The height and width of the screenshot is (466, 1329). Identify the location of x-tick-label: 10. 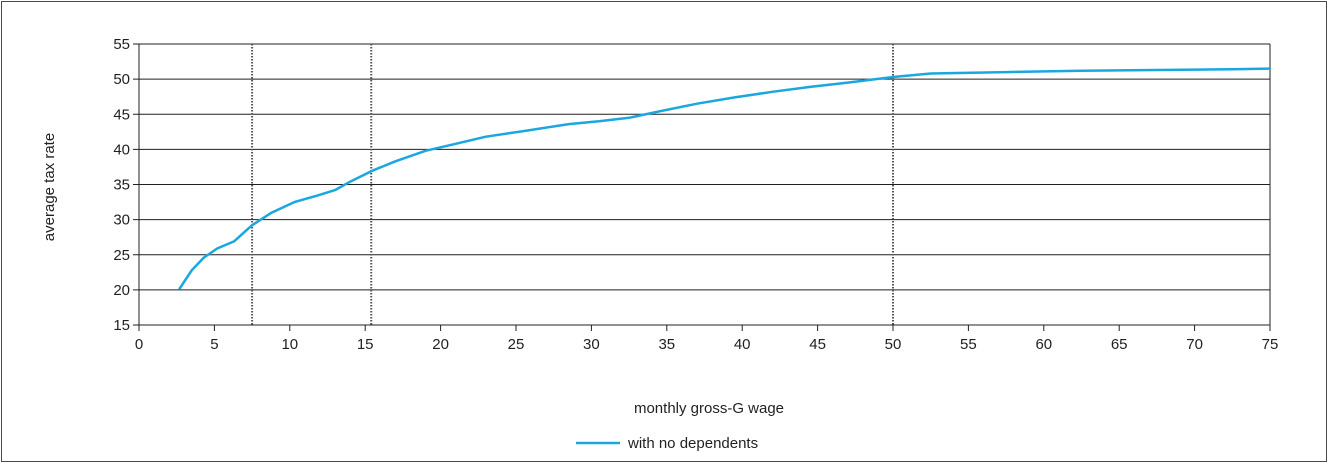
(289, 344).